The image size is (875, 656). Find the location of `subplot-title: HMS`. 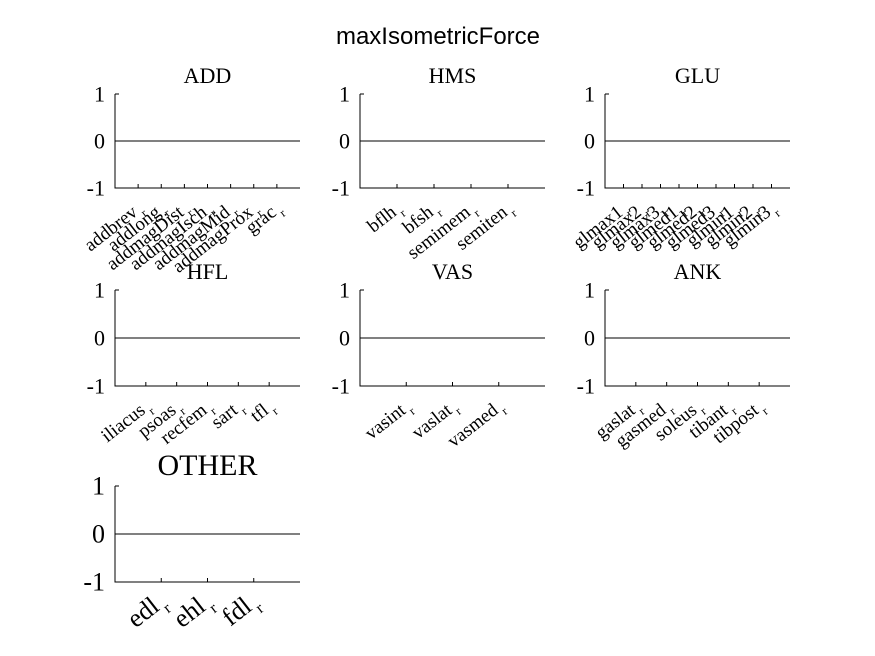

subplot-title: HMS is located at coordinates (453, 75).